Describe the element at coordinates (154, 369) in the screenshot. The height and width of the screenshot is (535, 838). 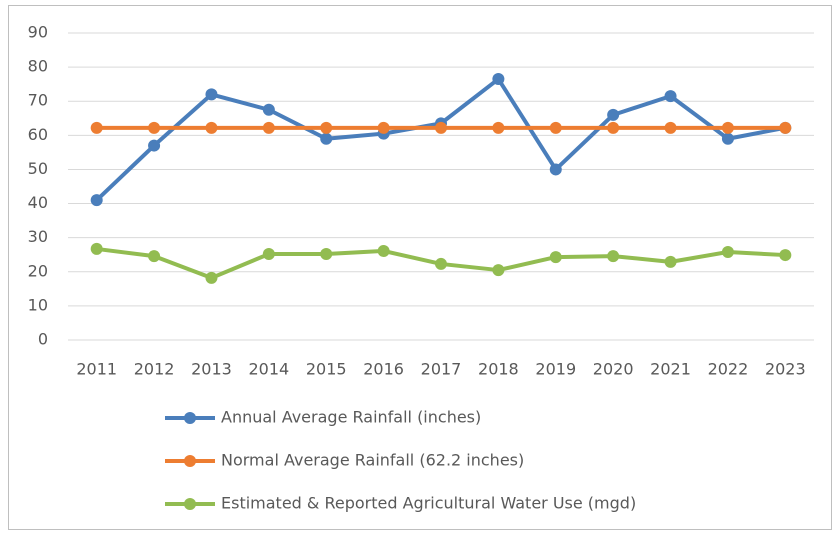
I see `x-tick-label: 2012` at that location.